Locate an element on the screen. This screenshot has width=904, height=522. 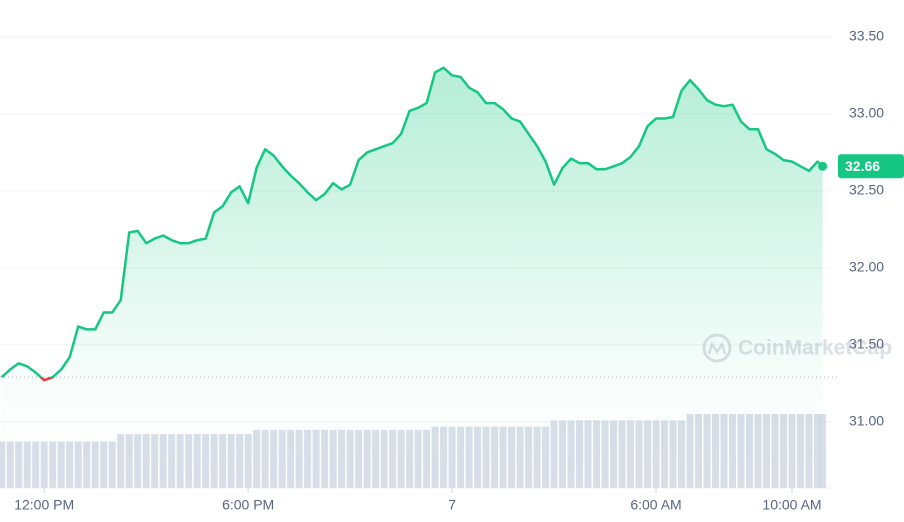
last-price-dot is located at coordinates (823, 166).